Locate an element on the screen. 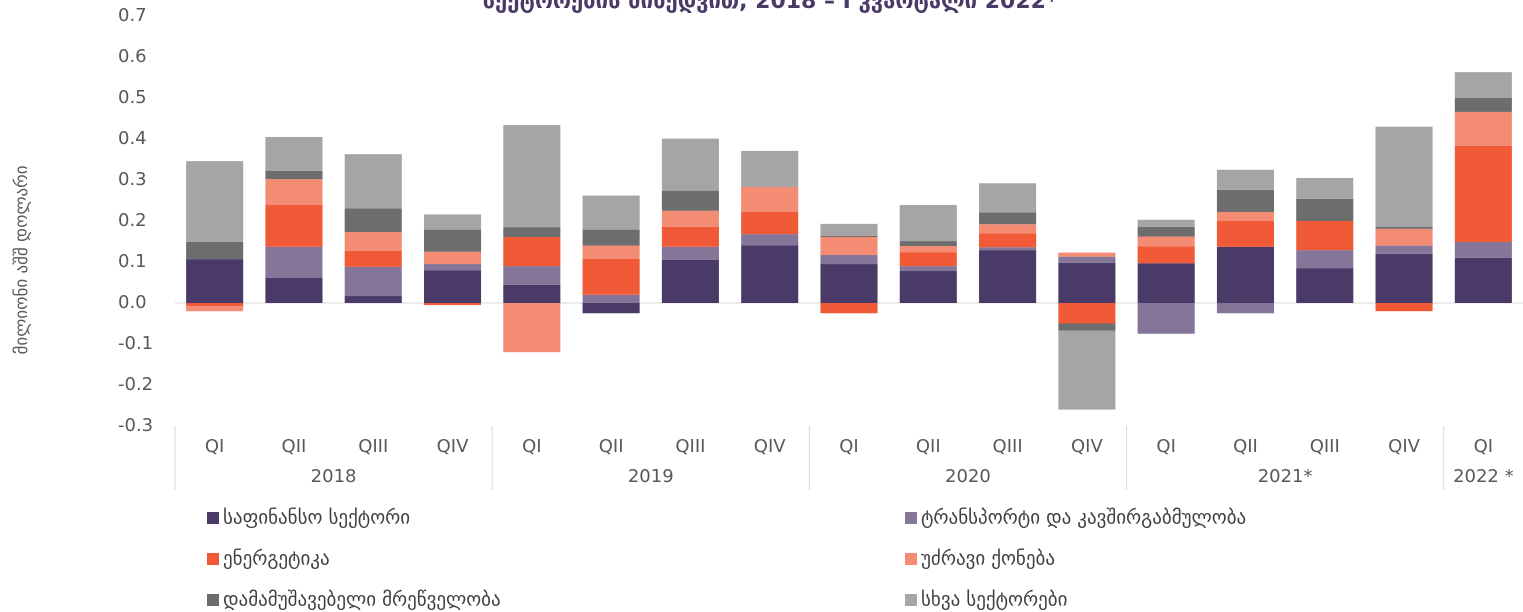 The image size is (1523, 612). year-label: 2018 is located at coordinates (334, 476).